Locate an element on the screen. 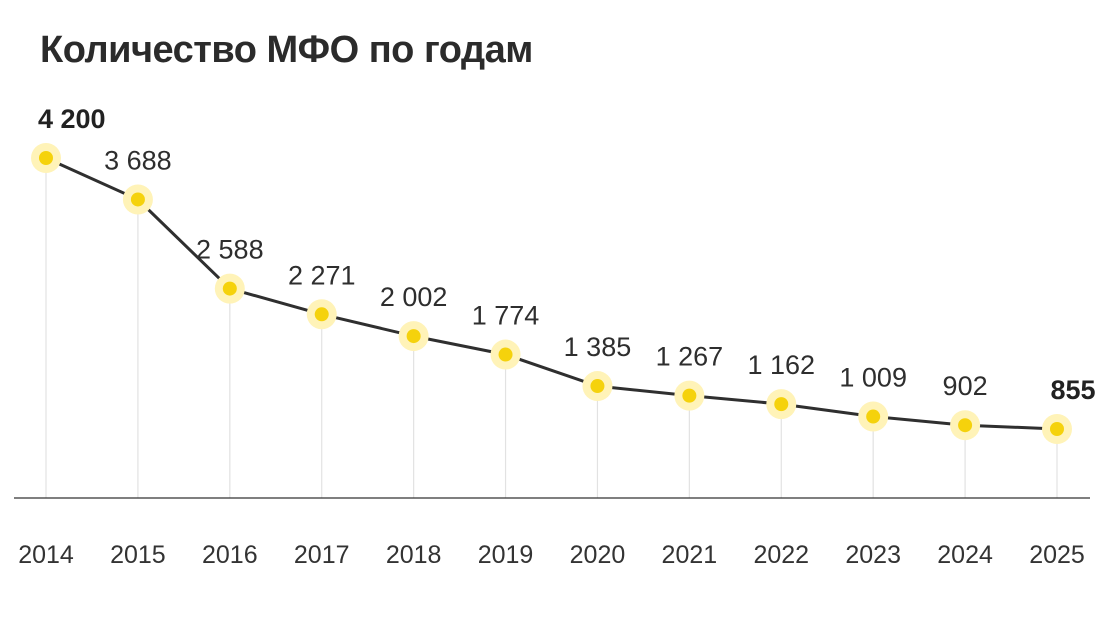  value-label-2025: 855 is located at coordinates (1072, 390).